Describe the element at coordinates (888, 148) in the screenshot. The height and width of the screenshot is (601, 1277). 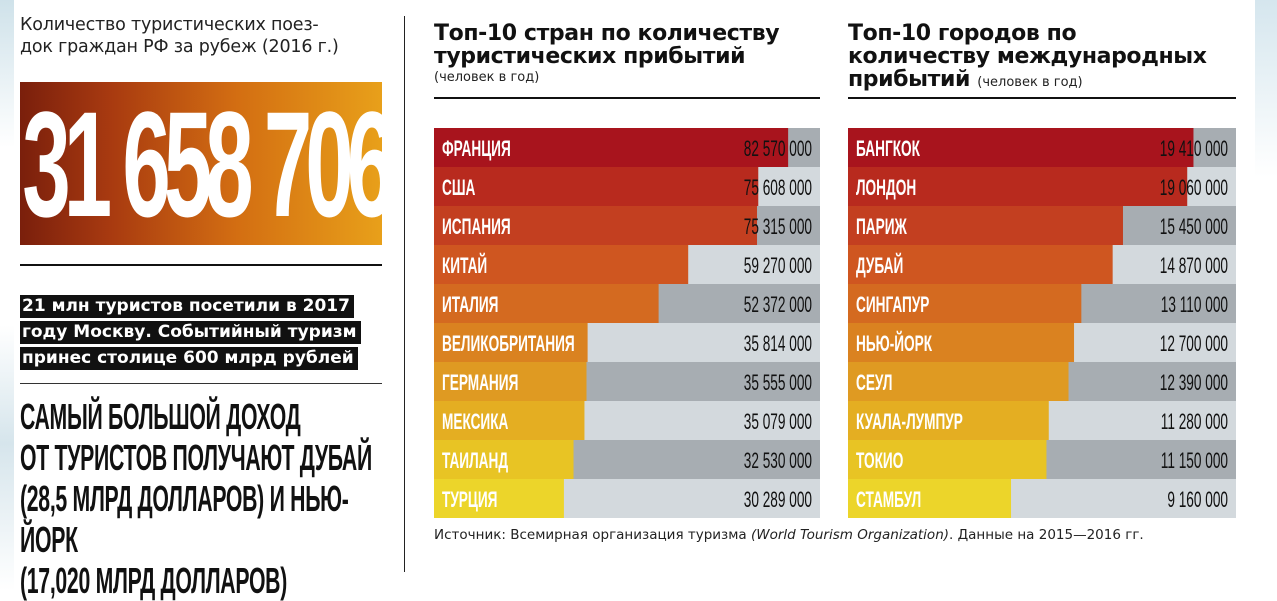
I see `city-category-label: БАНГКОК` at that location.